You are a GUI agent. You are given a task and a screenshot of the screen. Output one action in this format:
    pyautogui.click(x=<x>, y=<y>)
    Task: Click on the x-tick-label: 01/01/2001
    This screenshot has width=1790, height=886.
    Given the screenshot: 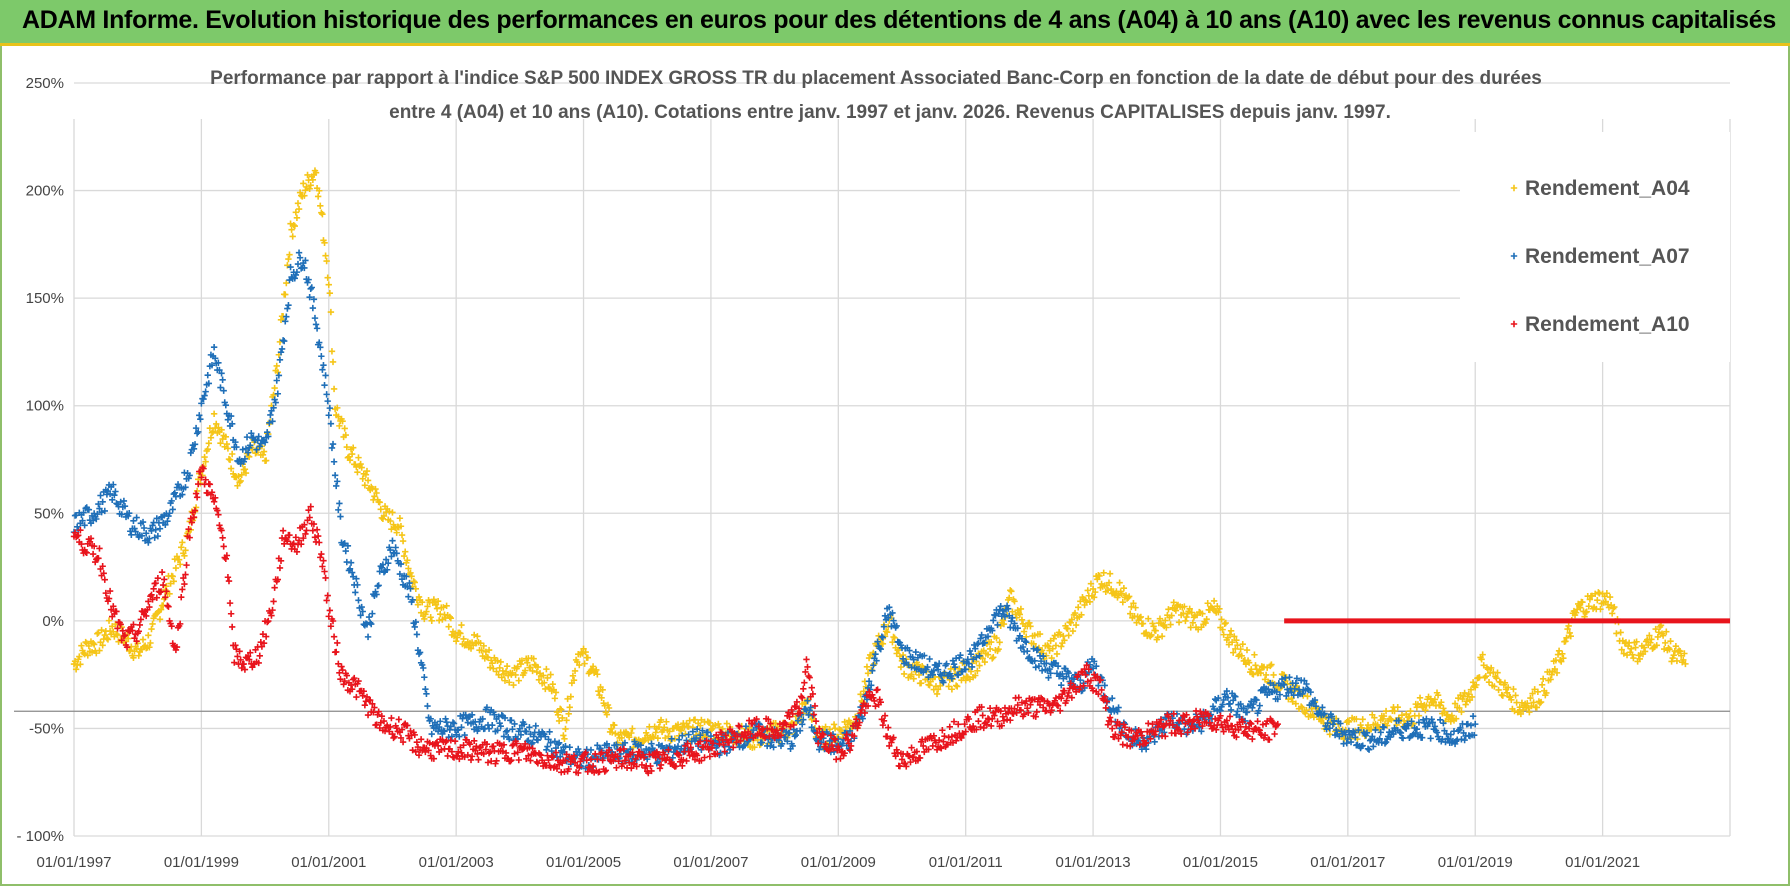 What is the action you would take?
    pyautogui.click(x=328, y=862)
    